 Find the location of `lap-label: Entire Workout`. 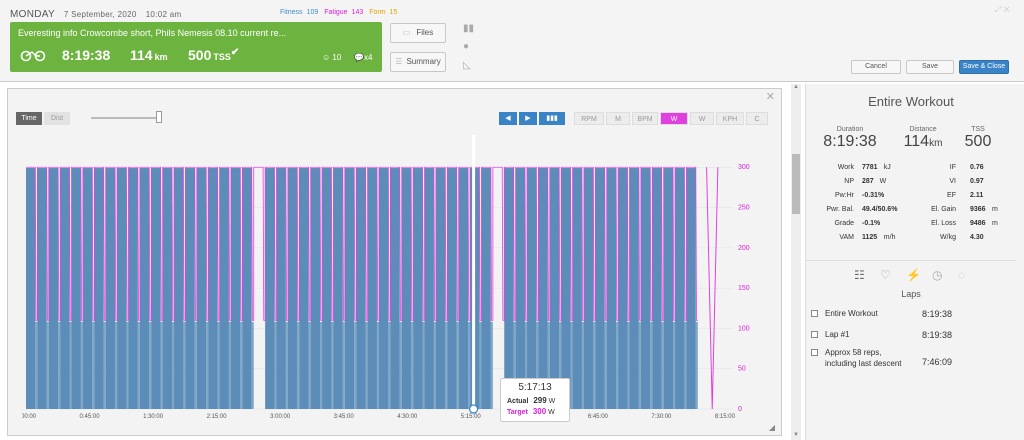

lap-label: Entire Workout is located at coordinates (851, 313).